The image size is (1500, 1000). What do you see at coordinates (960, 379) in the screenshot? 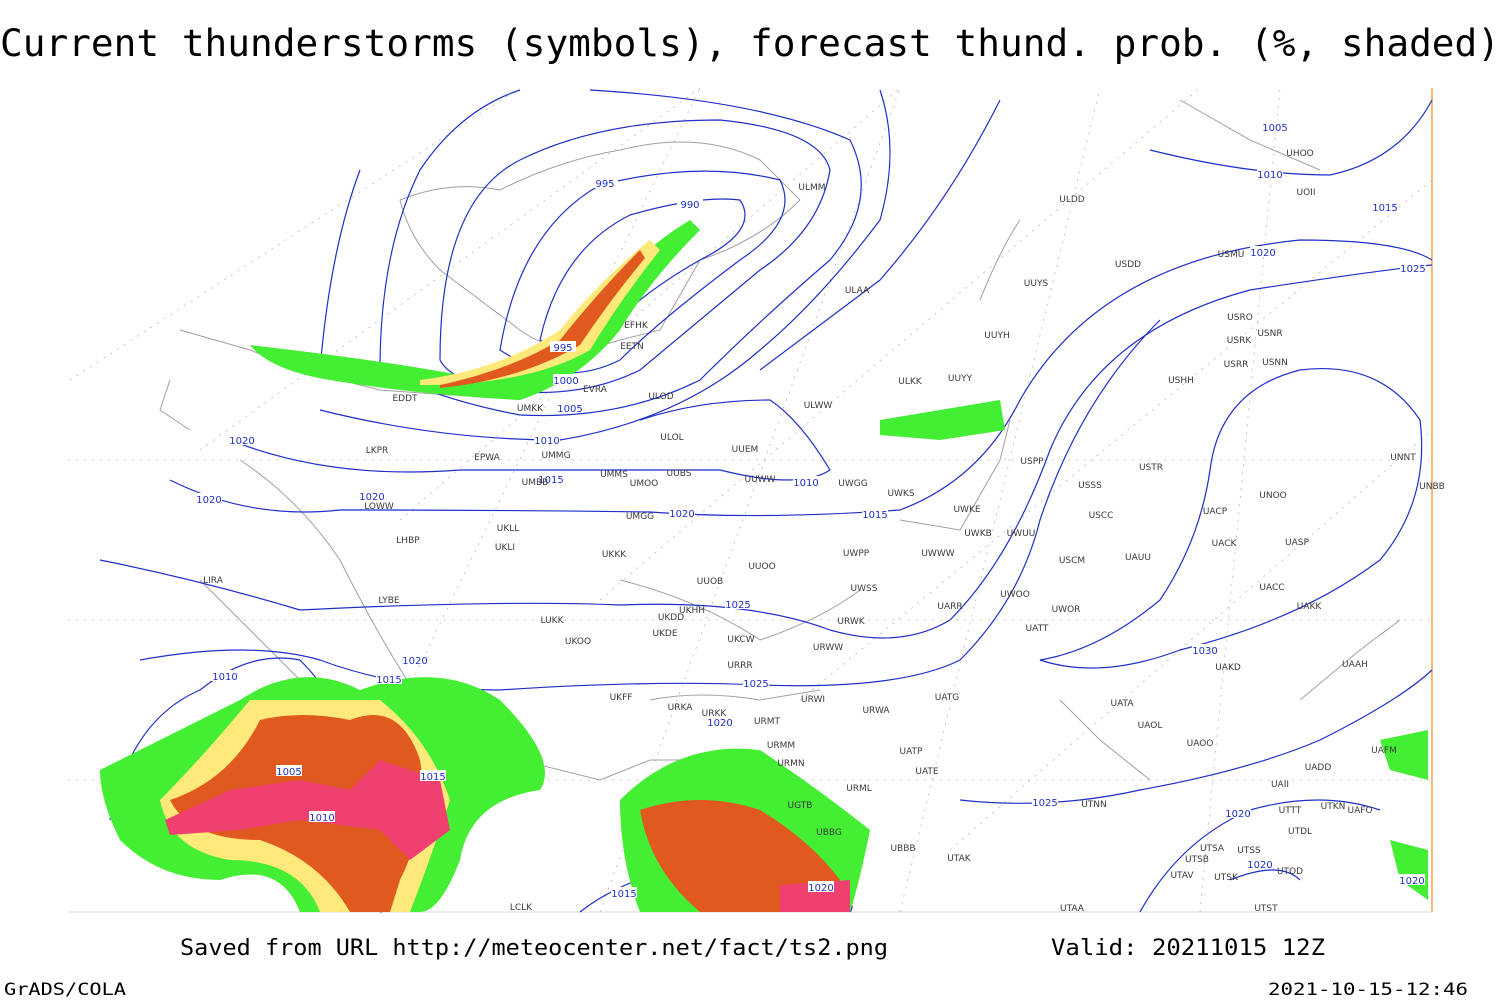
I see `station-label: UUYY` at bounding box center [960, 379].